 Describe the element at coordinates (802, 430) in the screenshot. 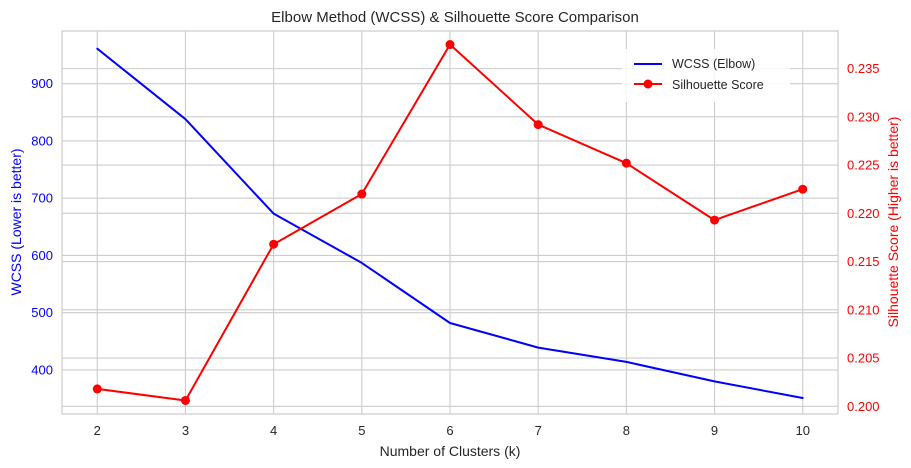

I see `x-tick-label: 10` at that location.